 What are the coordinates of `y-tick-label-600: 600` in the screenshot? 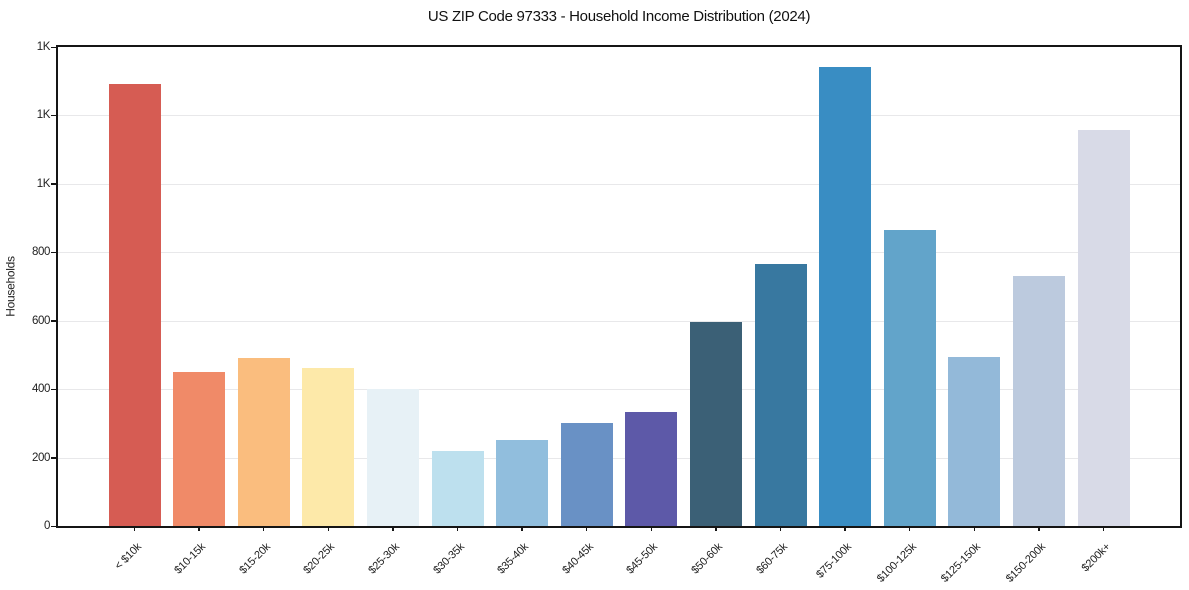 It's located at (41, 320).